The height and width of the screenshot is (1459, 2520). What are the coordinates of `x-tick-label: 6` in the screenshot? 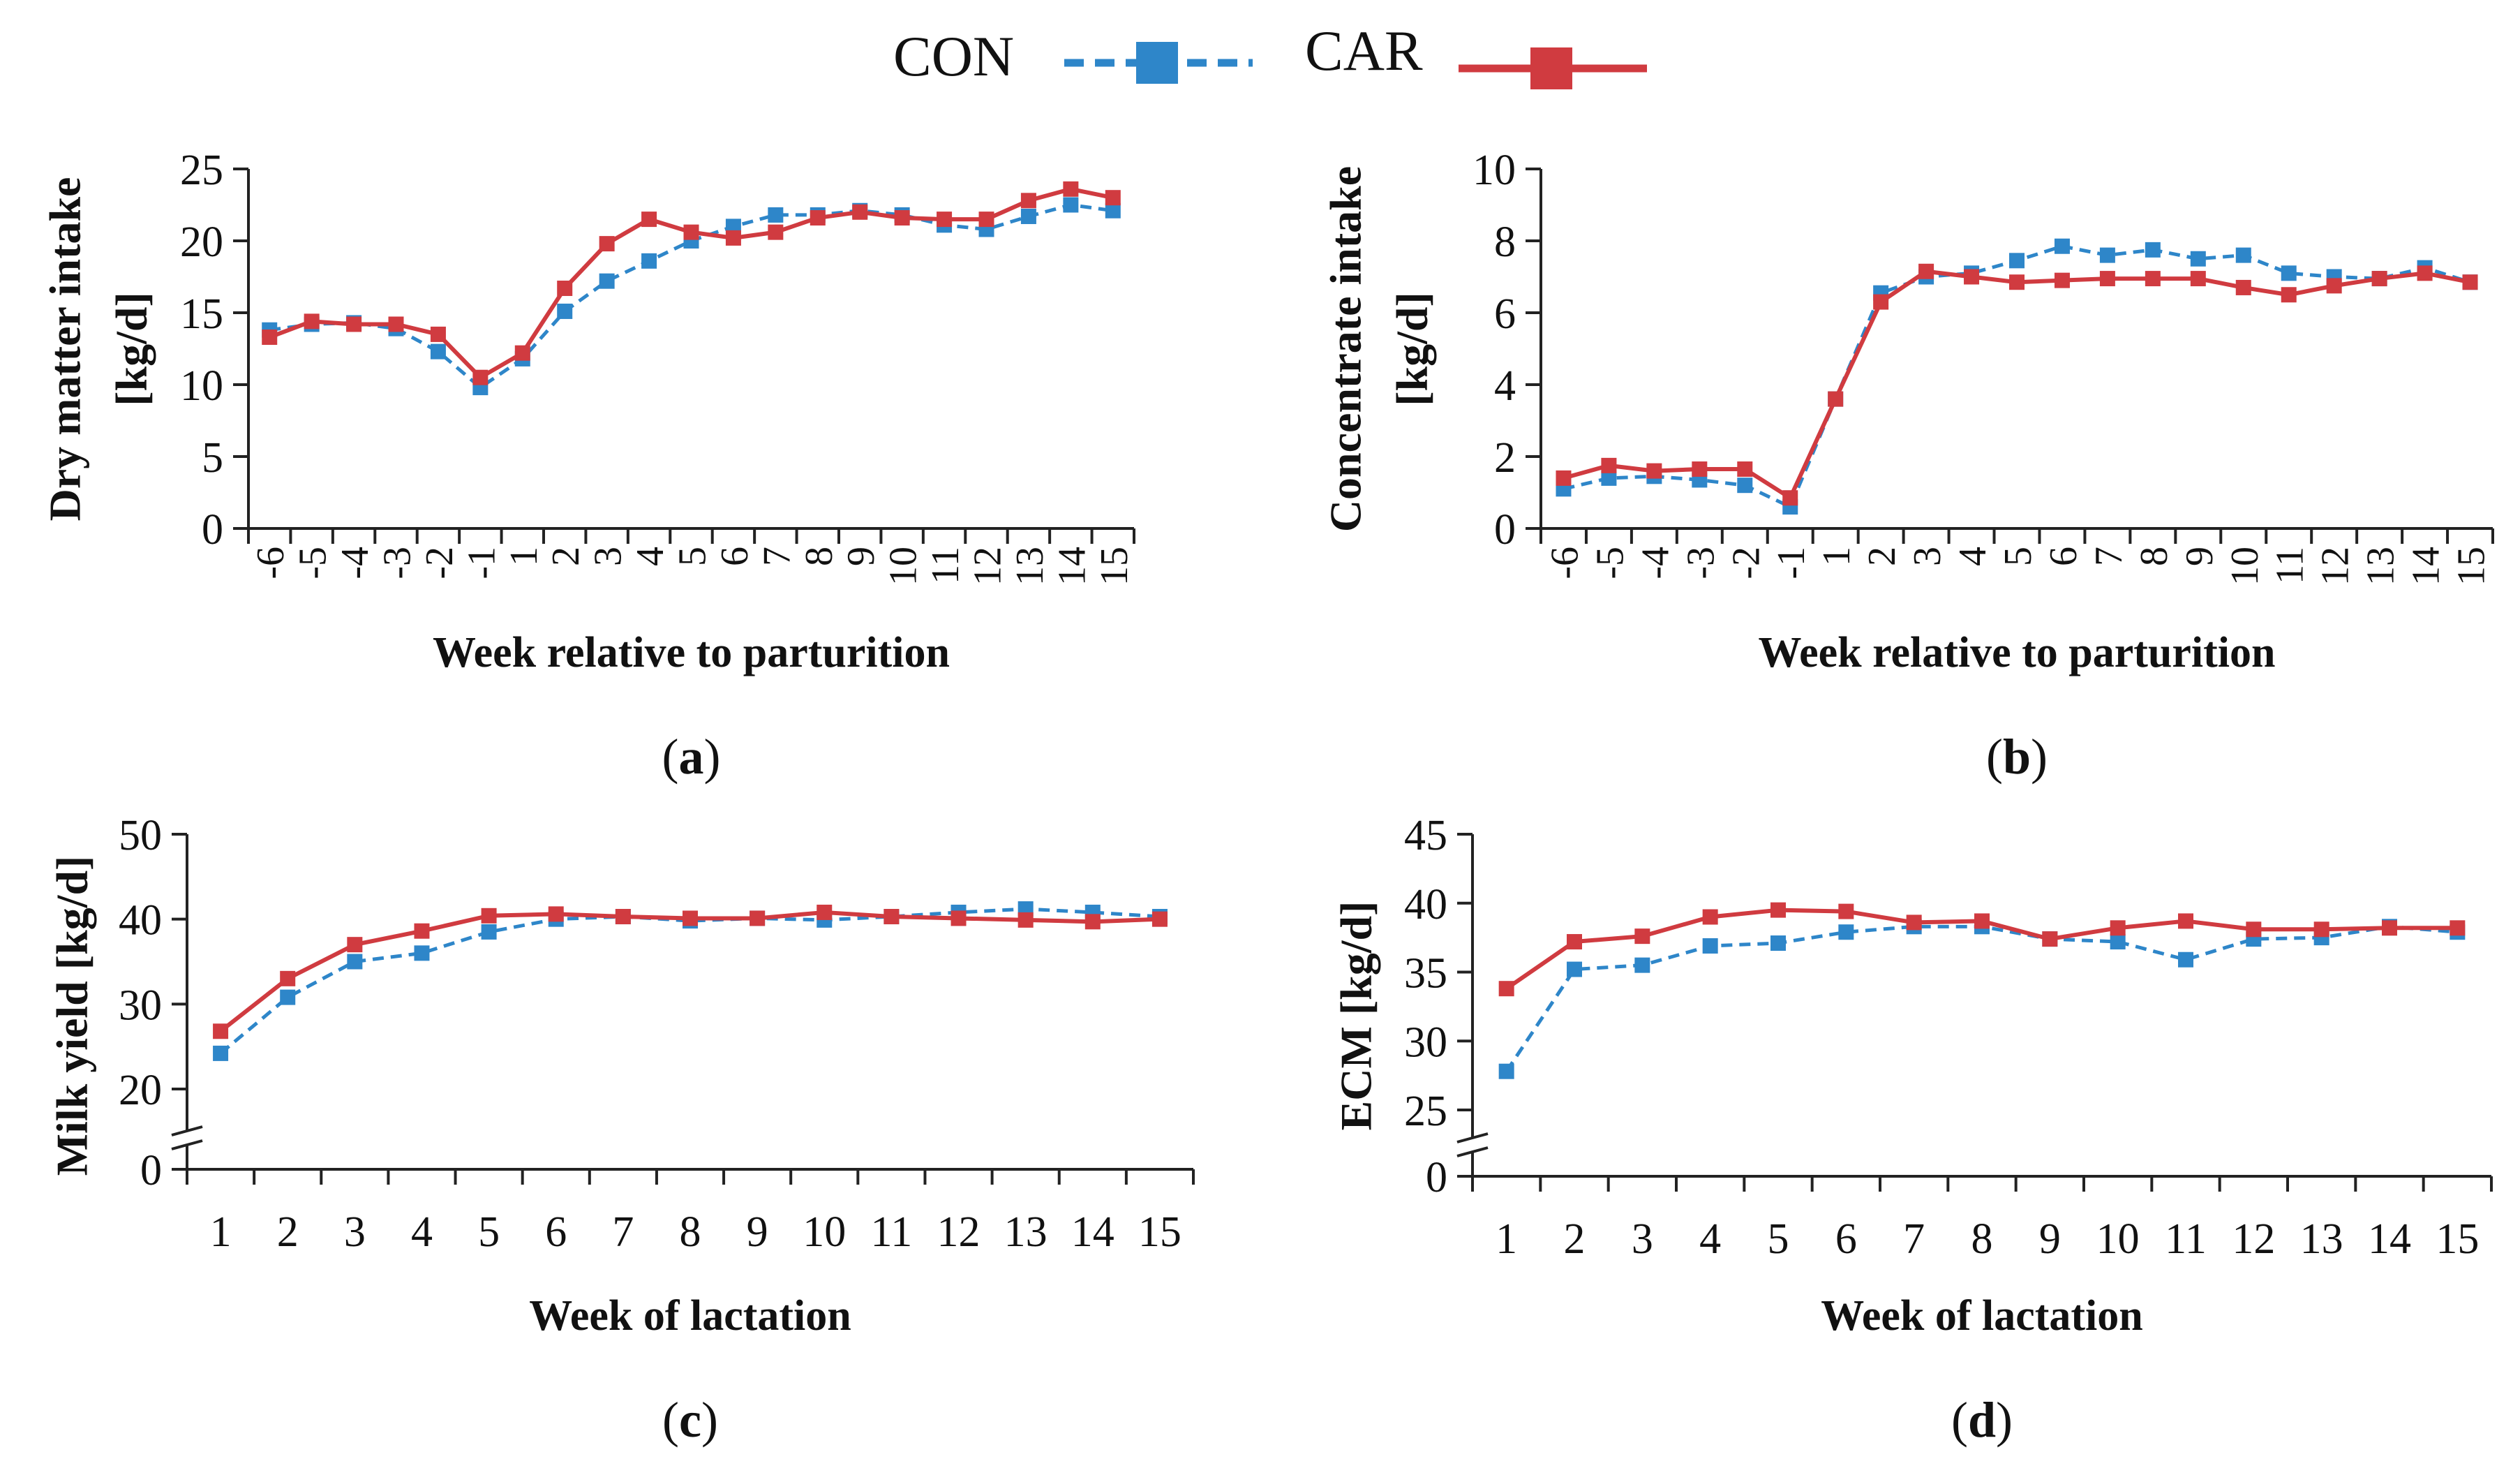 It's located at (735, 556).